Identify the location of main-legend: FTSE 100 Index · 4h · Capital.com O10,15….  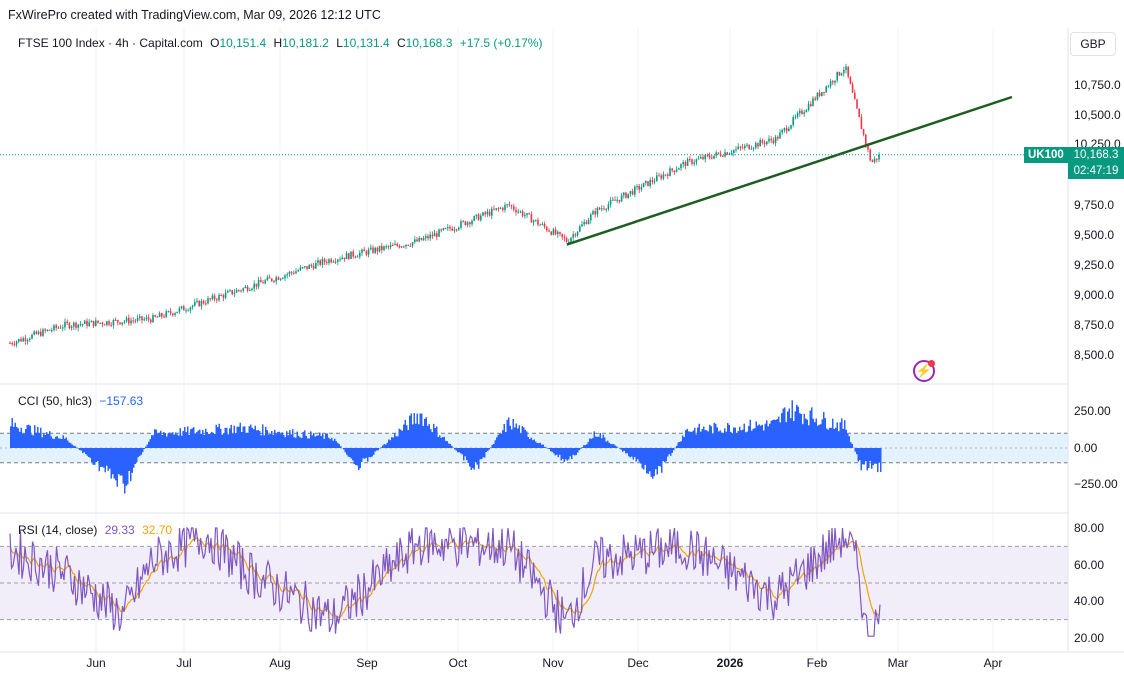
(282, 43).